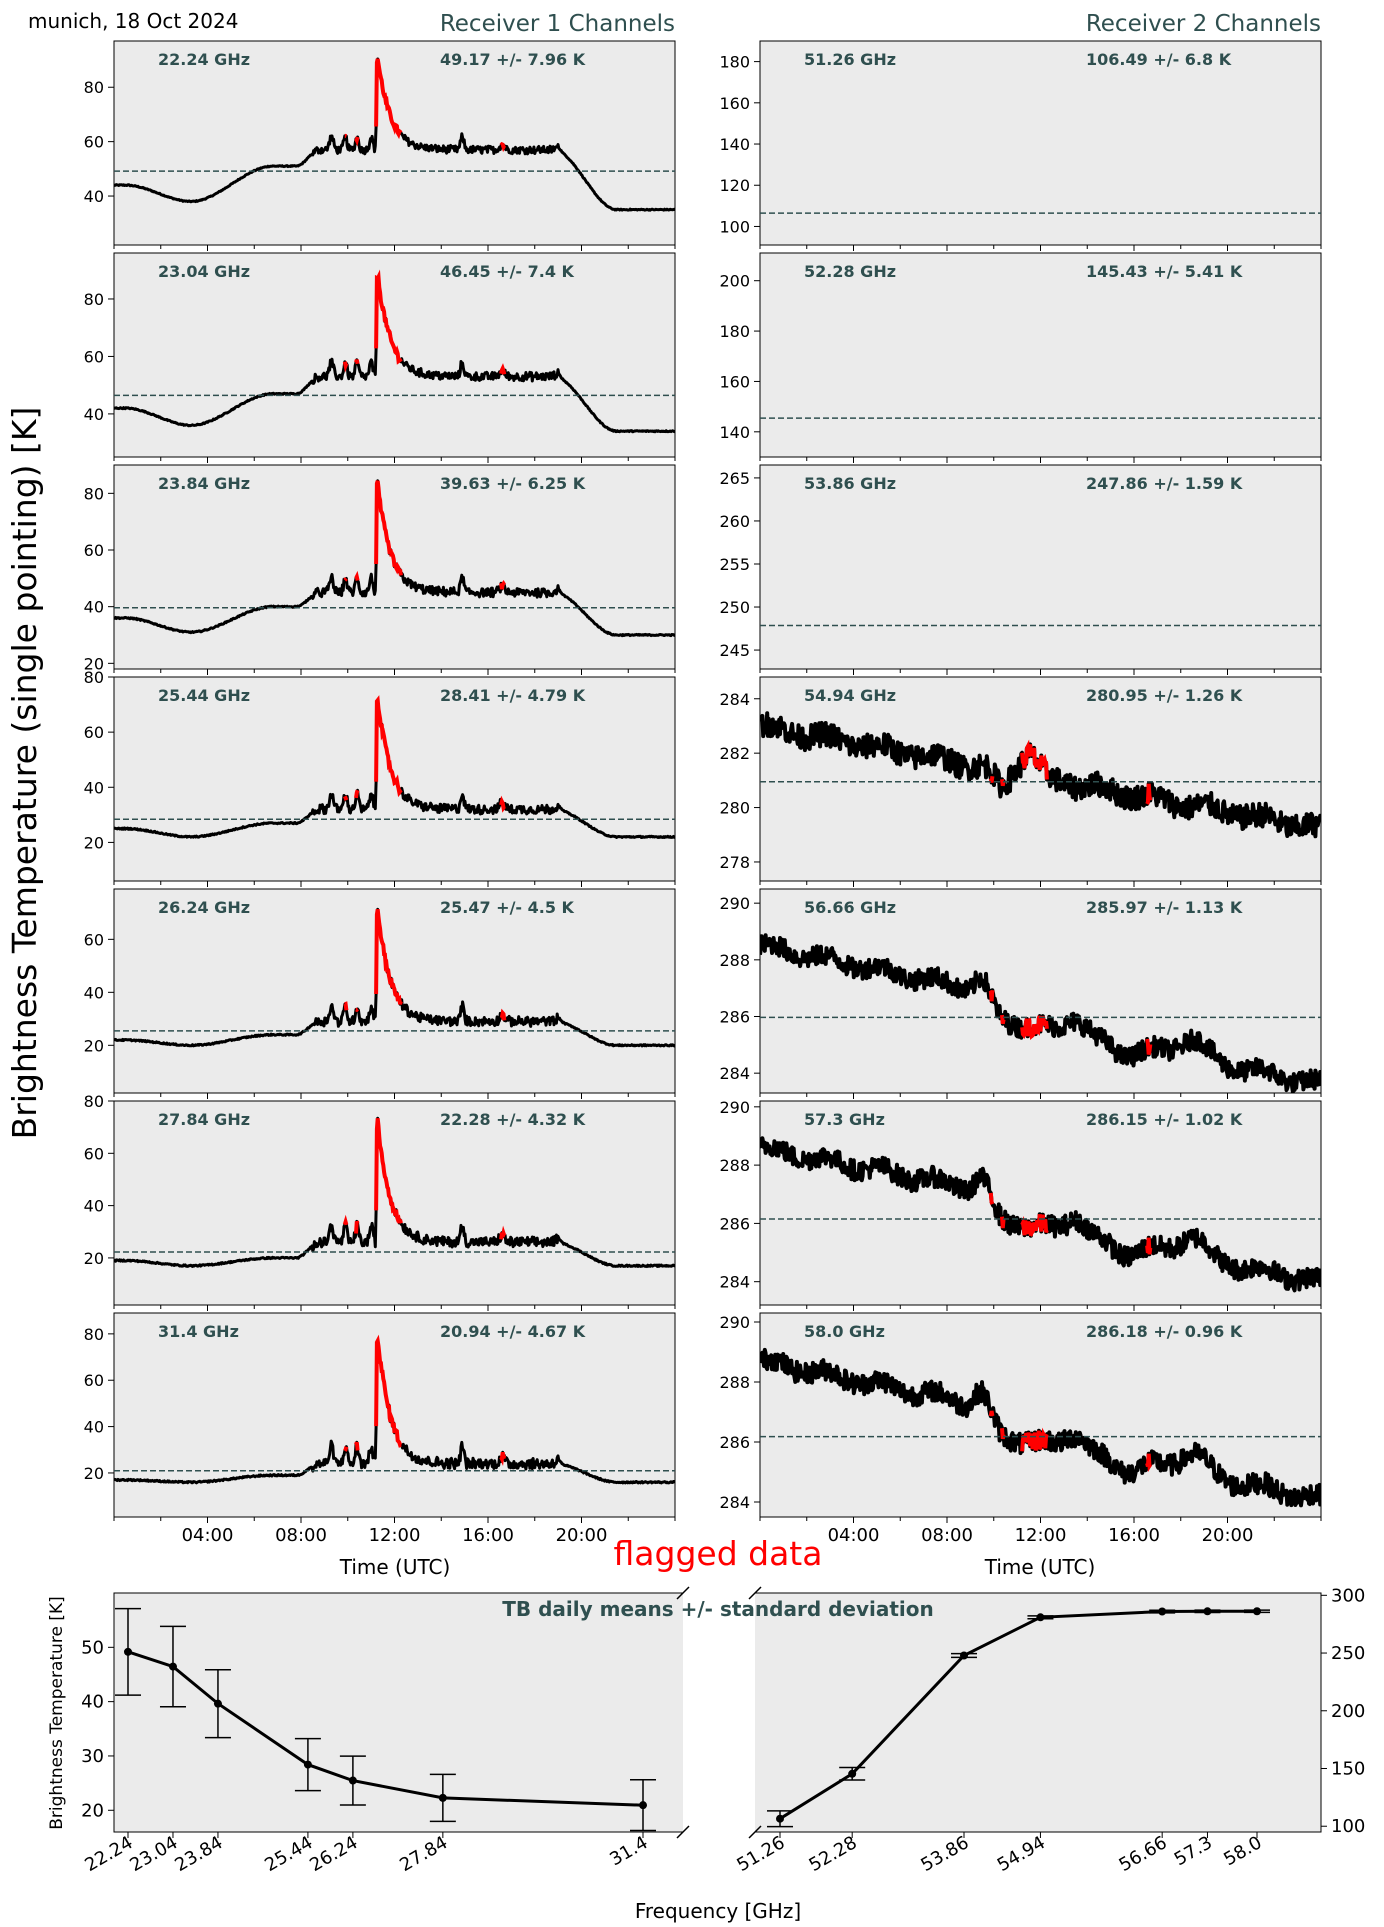 This screenshot has height=1927, width=1384. I want to click on x-tick-label: 16:00, so click(488, 1535).